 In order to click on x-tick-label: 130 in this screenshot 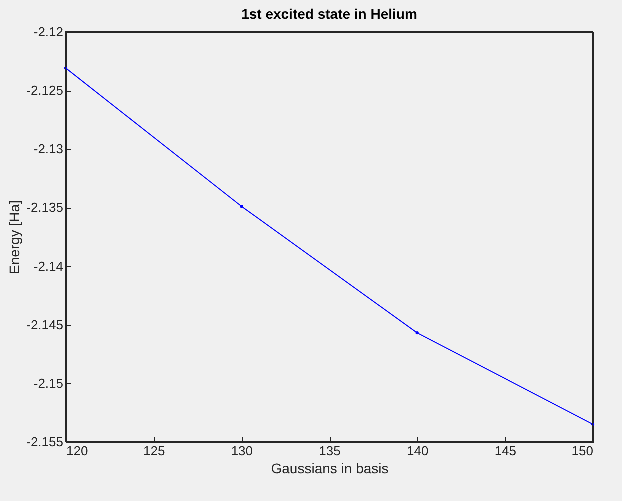, I will do `click(242, 451)`.